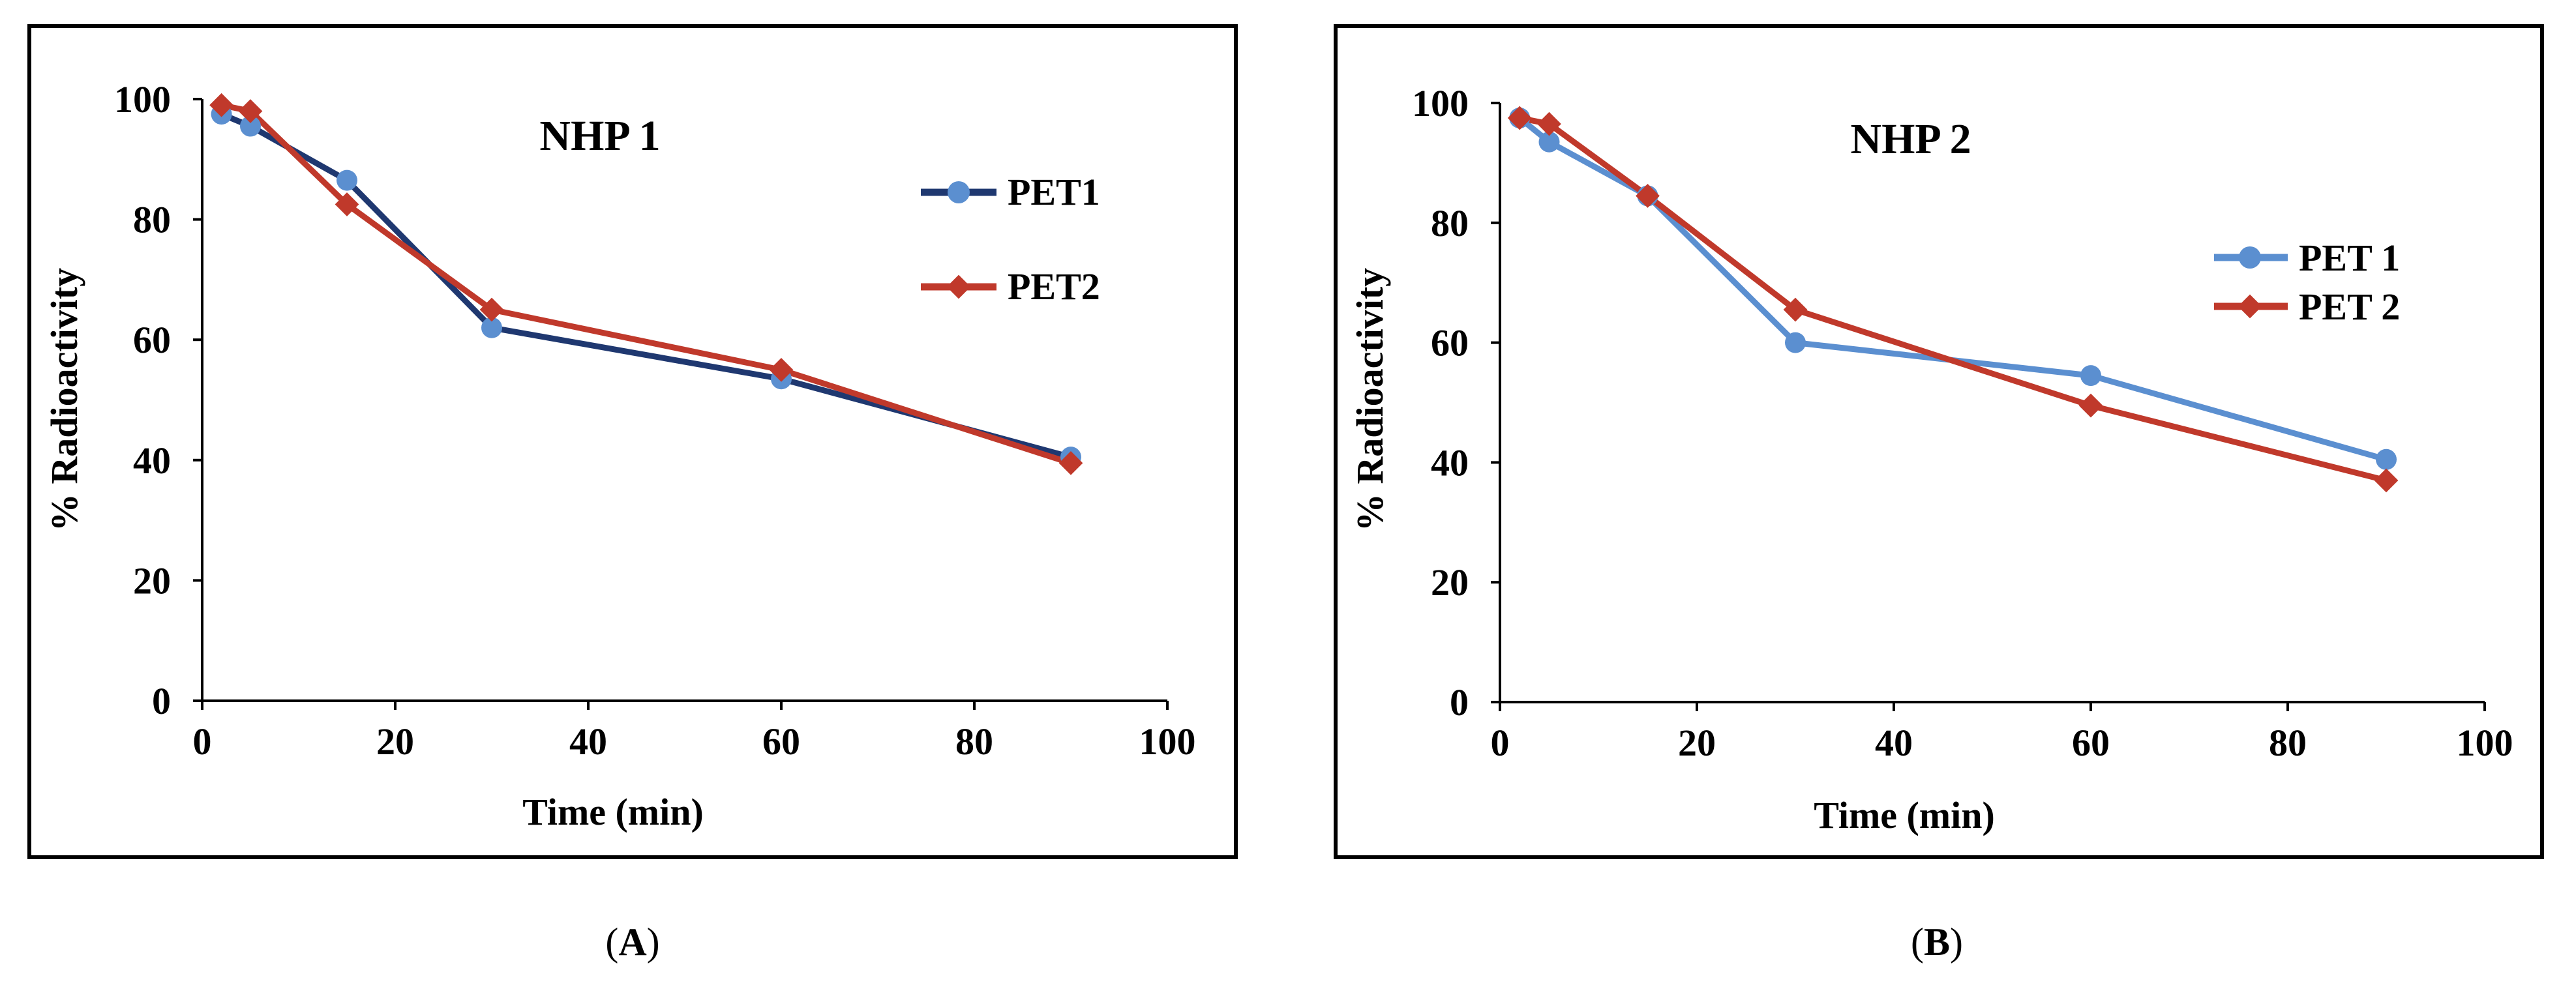 The image size is (2576, 985). Describe the element at coordinates (2307, 282) in the screenshot. I see `legend: PET 1 PET 2` at that location.